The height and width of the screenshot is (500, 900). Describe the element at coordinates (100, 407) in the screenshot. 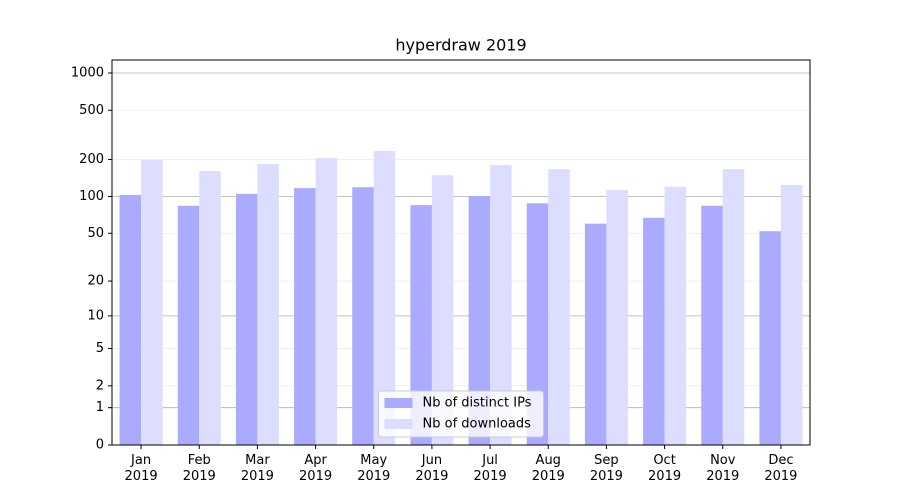

I see `y-tick-label: 1` at that location.